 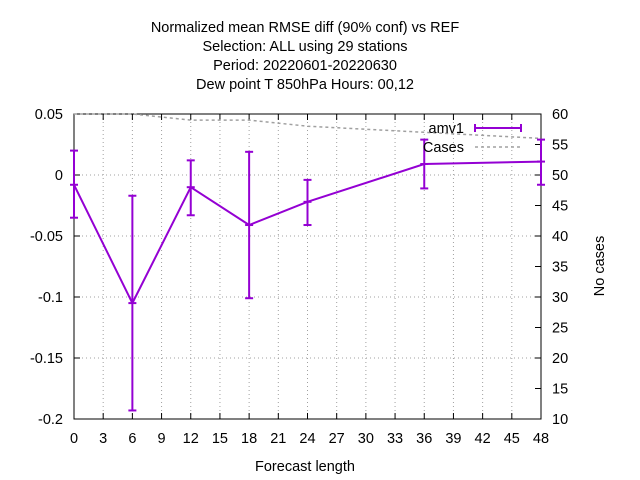 I want to click on y2-tick-label-1: 55, so click(x=560, y=146).